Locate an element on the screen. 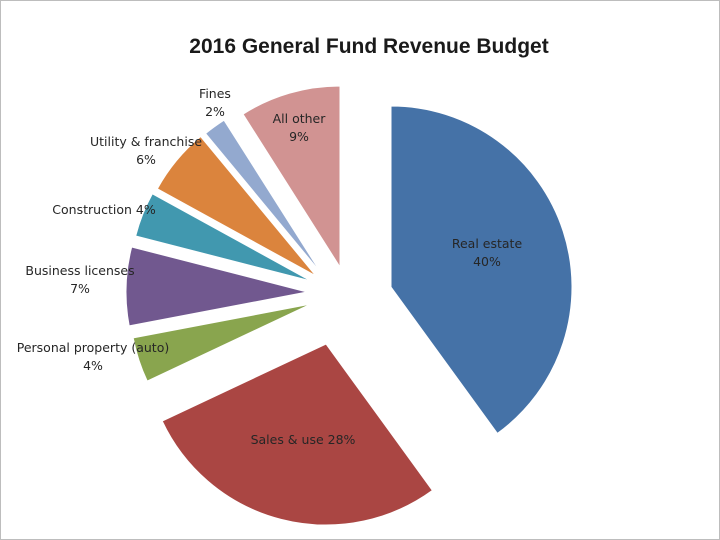 Image resolution: width=720 pixels, height=540 pixels. slice-label-business-licenses-percent: 7% is located at coordinates (80, 288).